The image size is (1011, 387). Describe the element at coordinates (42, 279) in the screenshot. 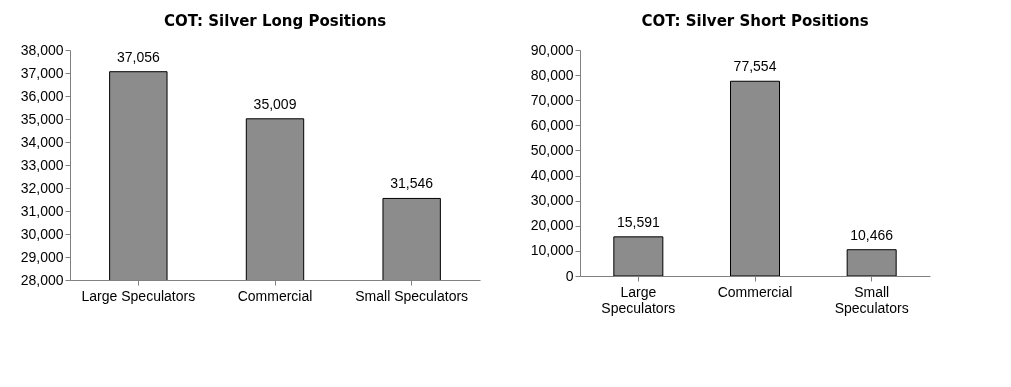

I see `y-tick-label: 28,000` at that location.